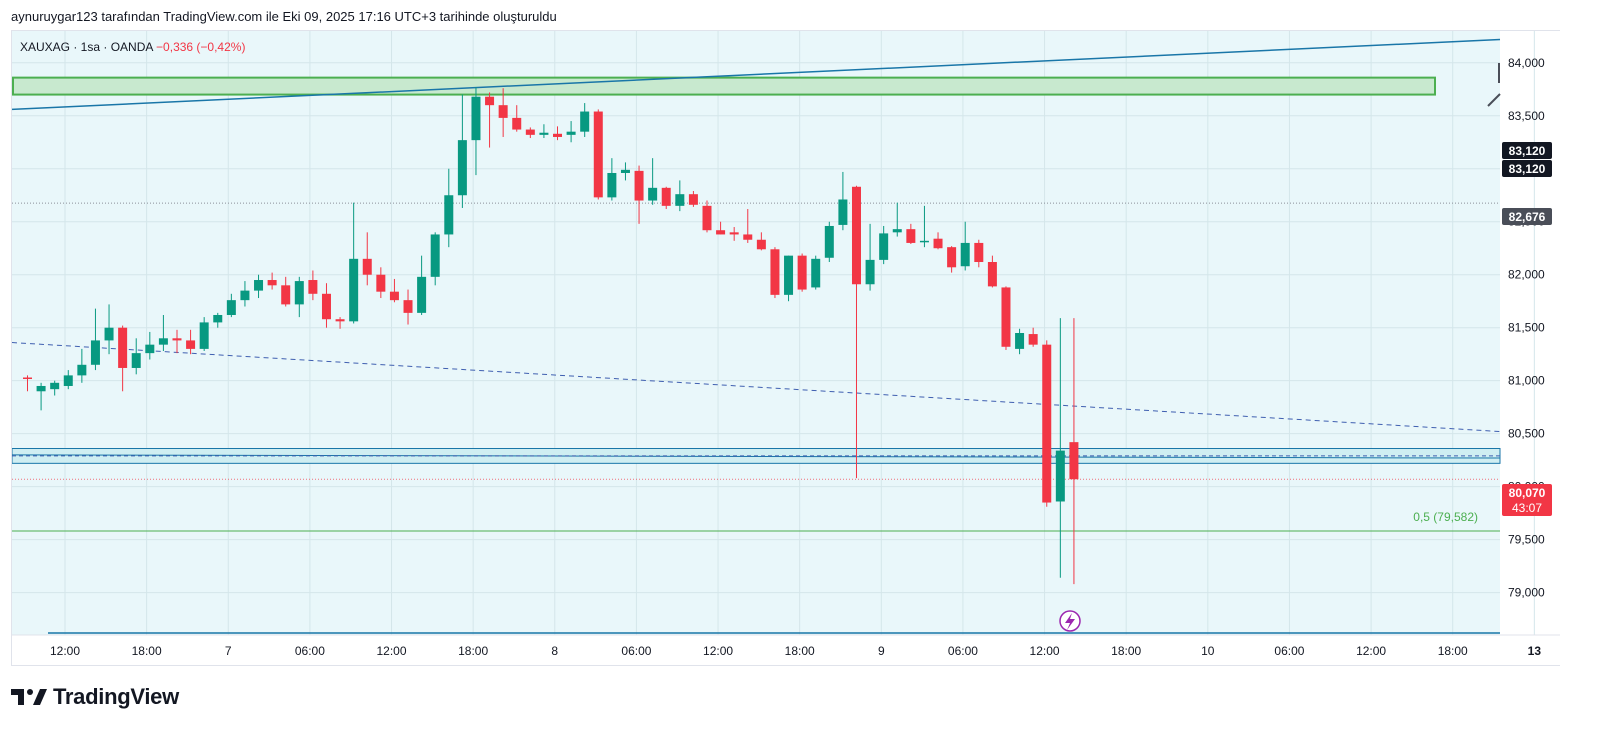 Image resolution: width=1600 pixels, height=745 pixels. I want to click on symbol-title: XAUXAG · 1sa · OANDA, so click(86, 47).